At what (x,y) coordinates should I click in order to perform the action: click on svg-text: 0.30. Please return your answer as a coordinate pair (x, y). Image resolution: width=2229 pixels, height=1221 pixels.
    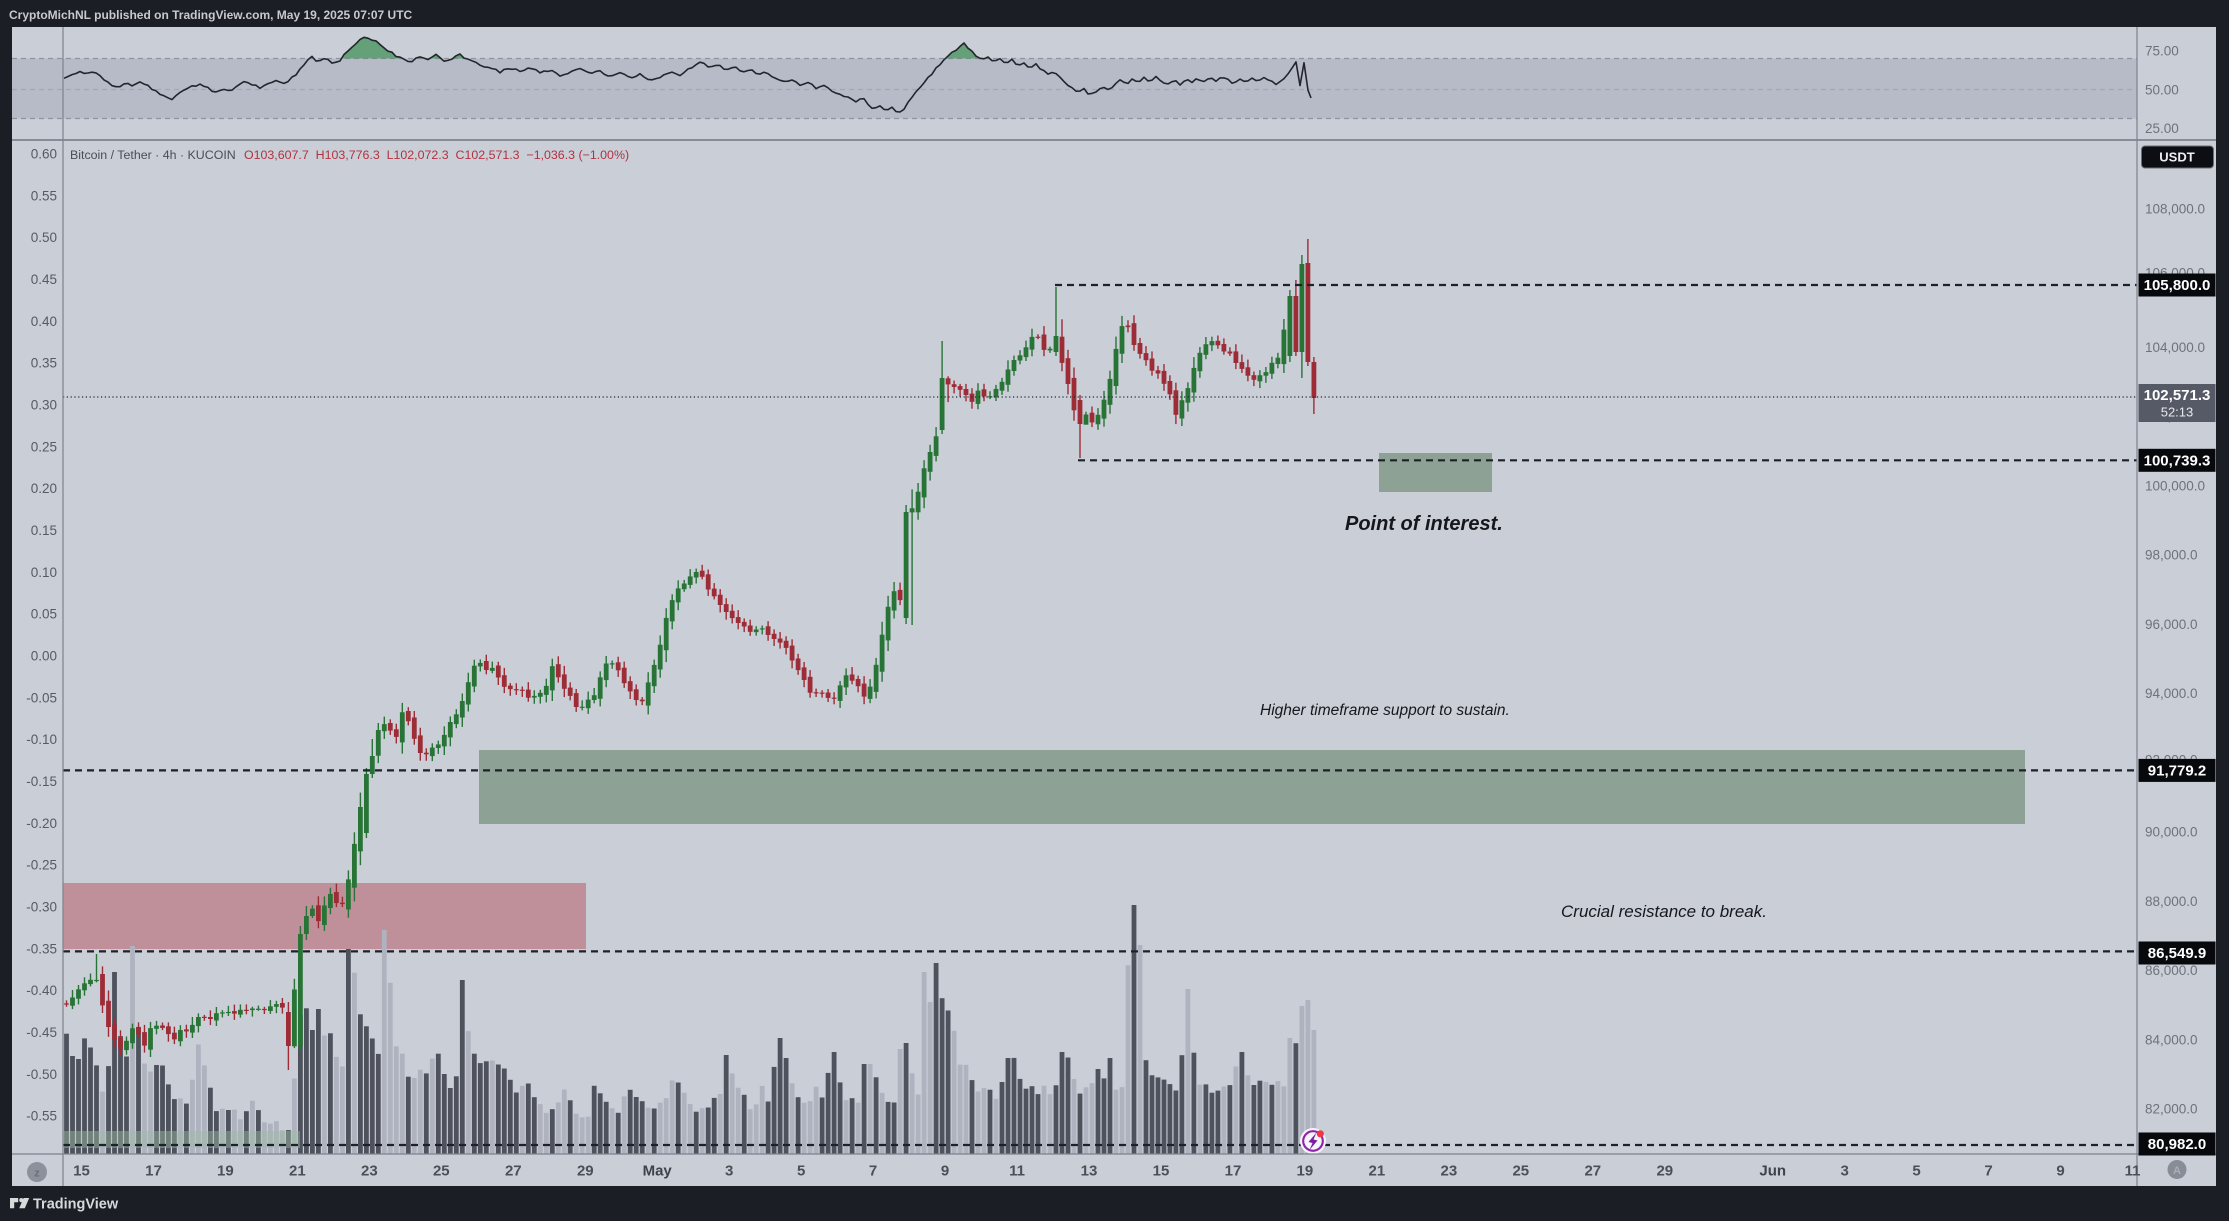
    Looking at the image, I should click on (44, 405).